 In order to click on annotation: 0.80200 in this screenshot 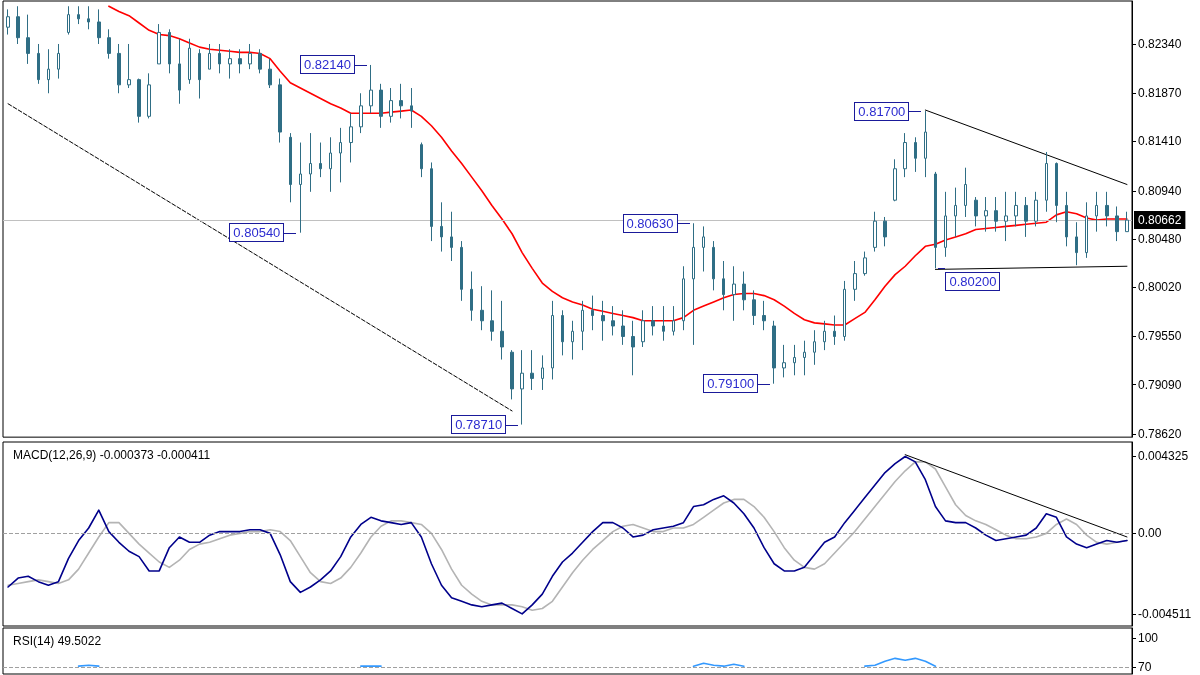, I will do `click(973, 282)`.